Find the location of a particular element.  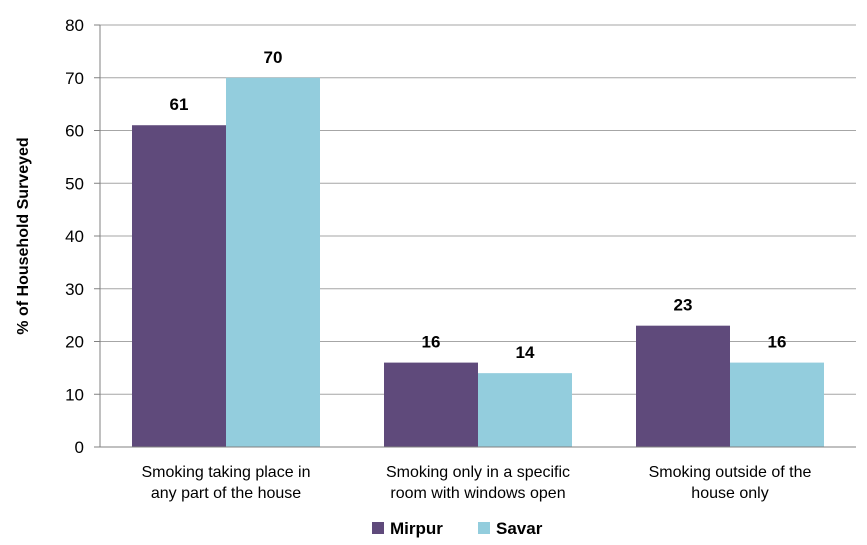

data-label: 14 is located at coordinates (525, 352).